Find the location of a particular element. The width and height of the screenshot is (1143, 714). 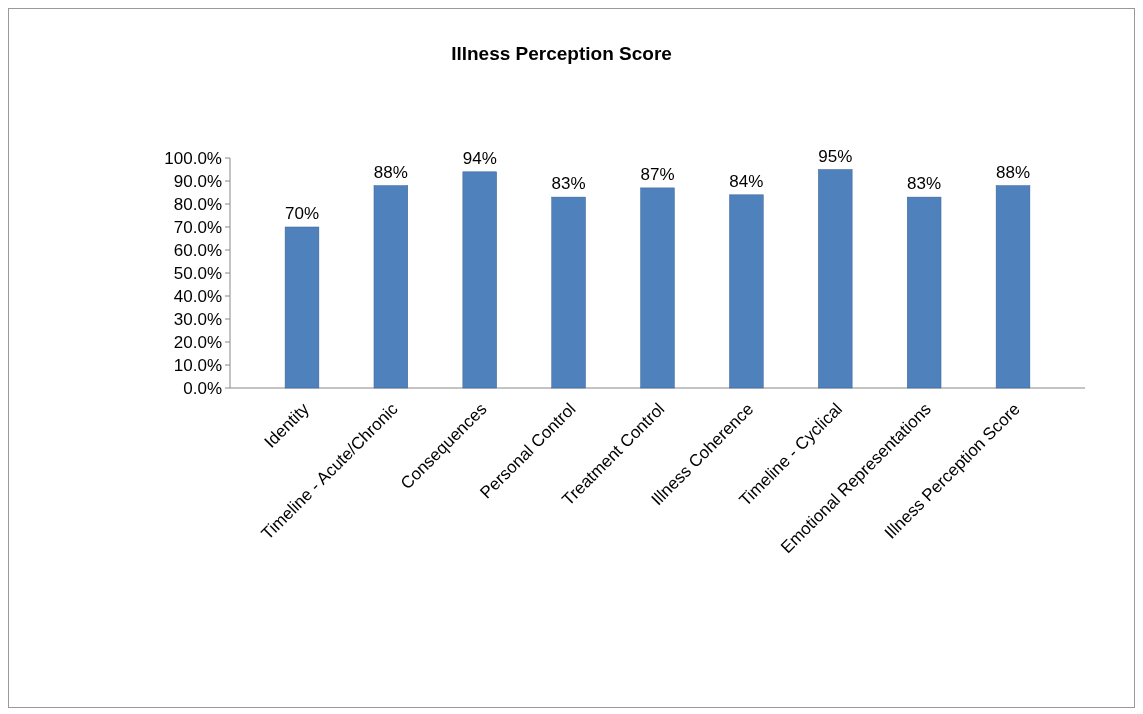

y-tick-label: 100.0% is located at coordinates (193, 158).